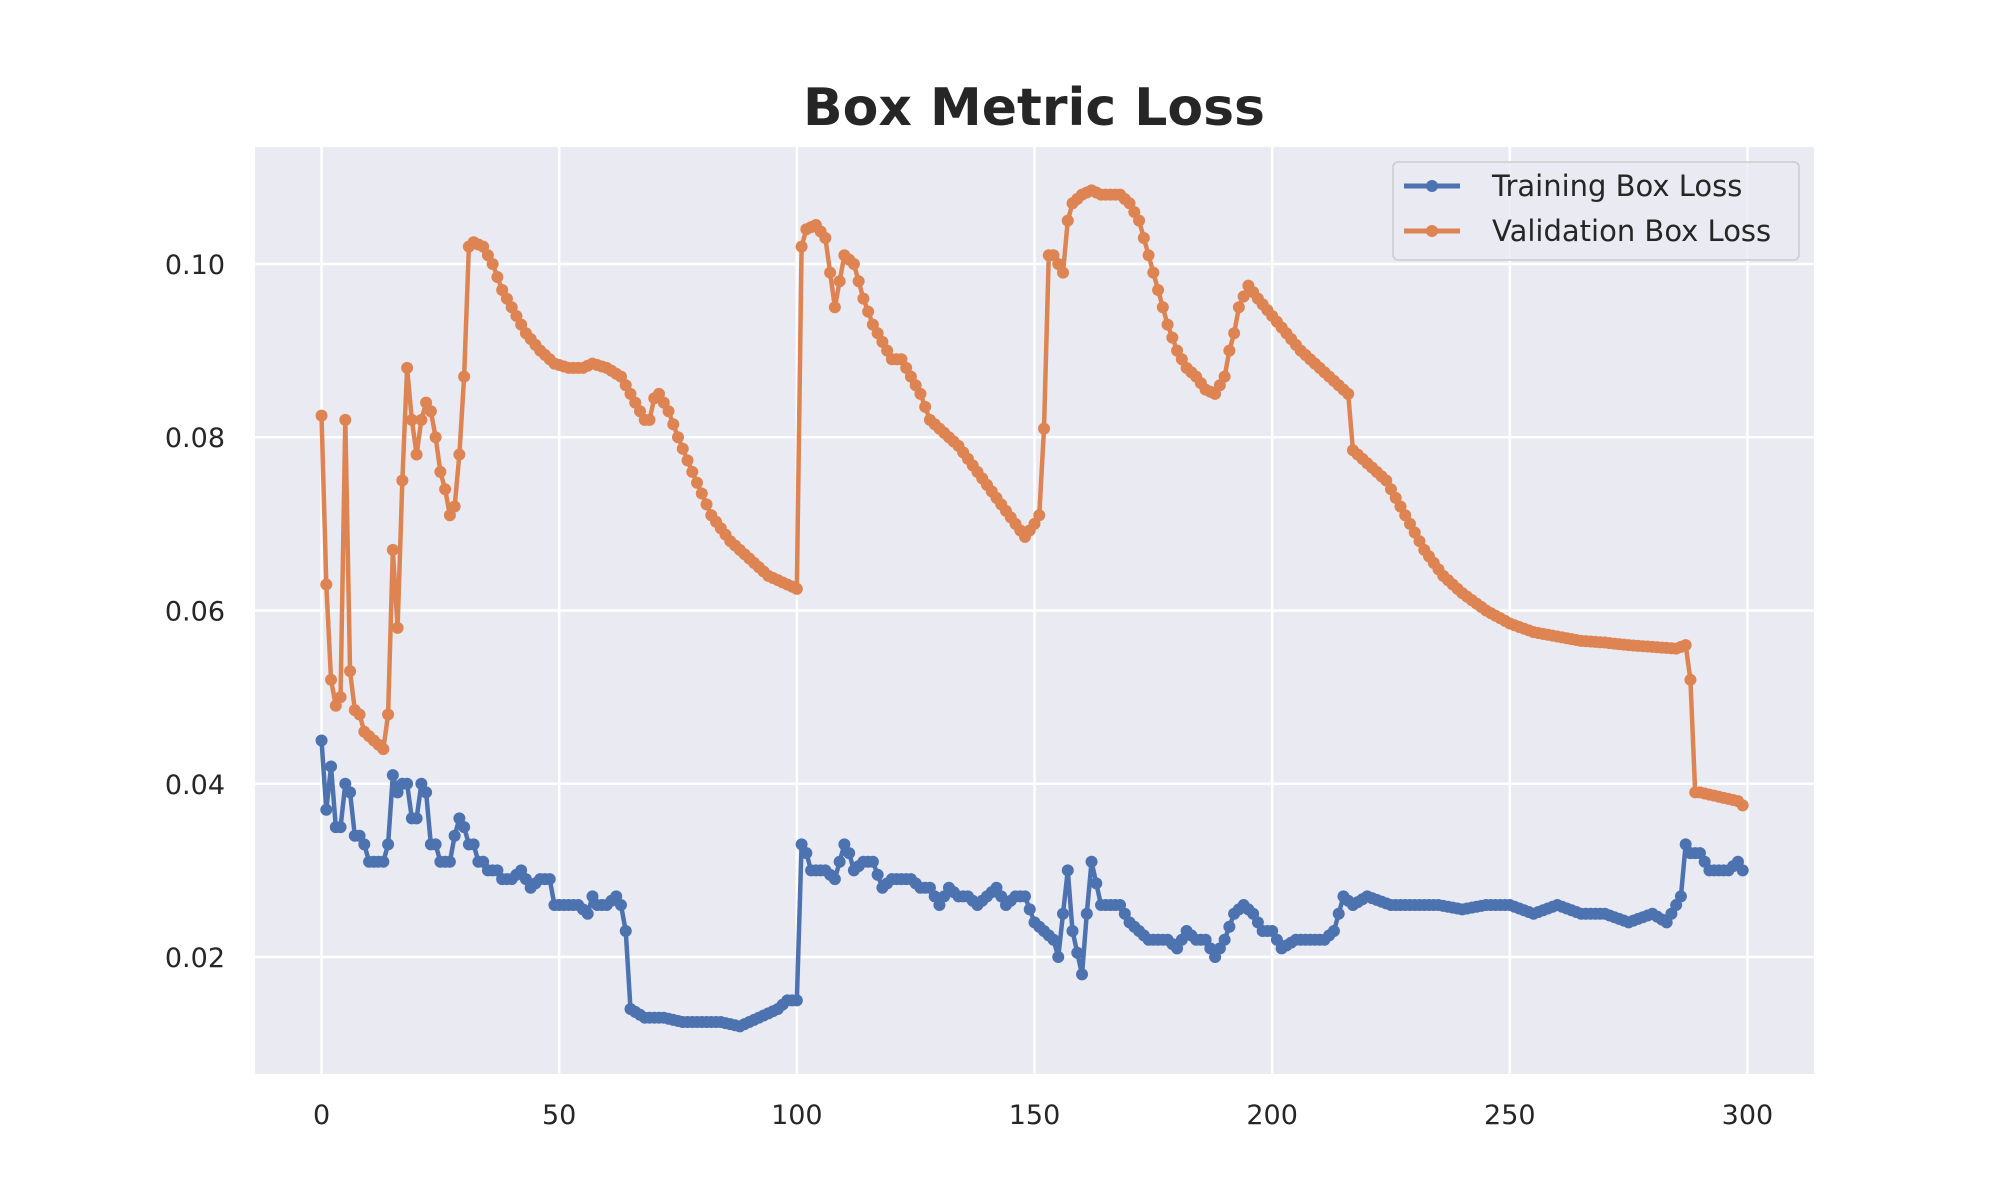 The height and width of the screenshot is (1200, 2000). What do you see at coordinates (1748, 1115) in the screenshot?
I see `x-tick-label: 300` at bounding box center [1748, 1115].